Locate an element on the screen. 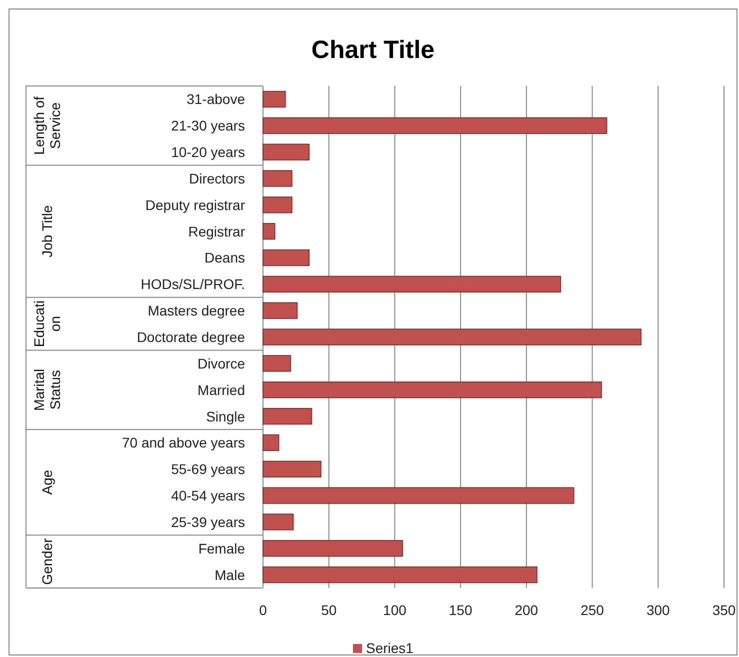 The height and width of the screenshot is (657, 739). y-tick-label: Female is located at coordinates (222, 548).